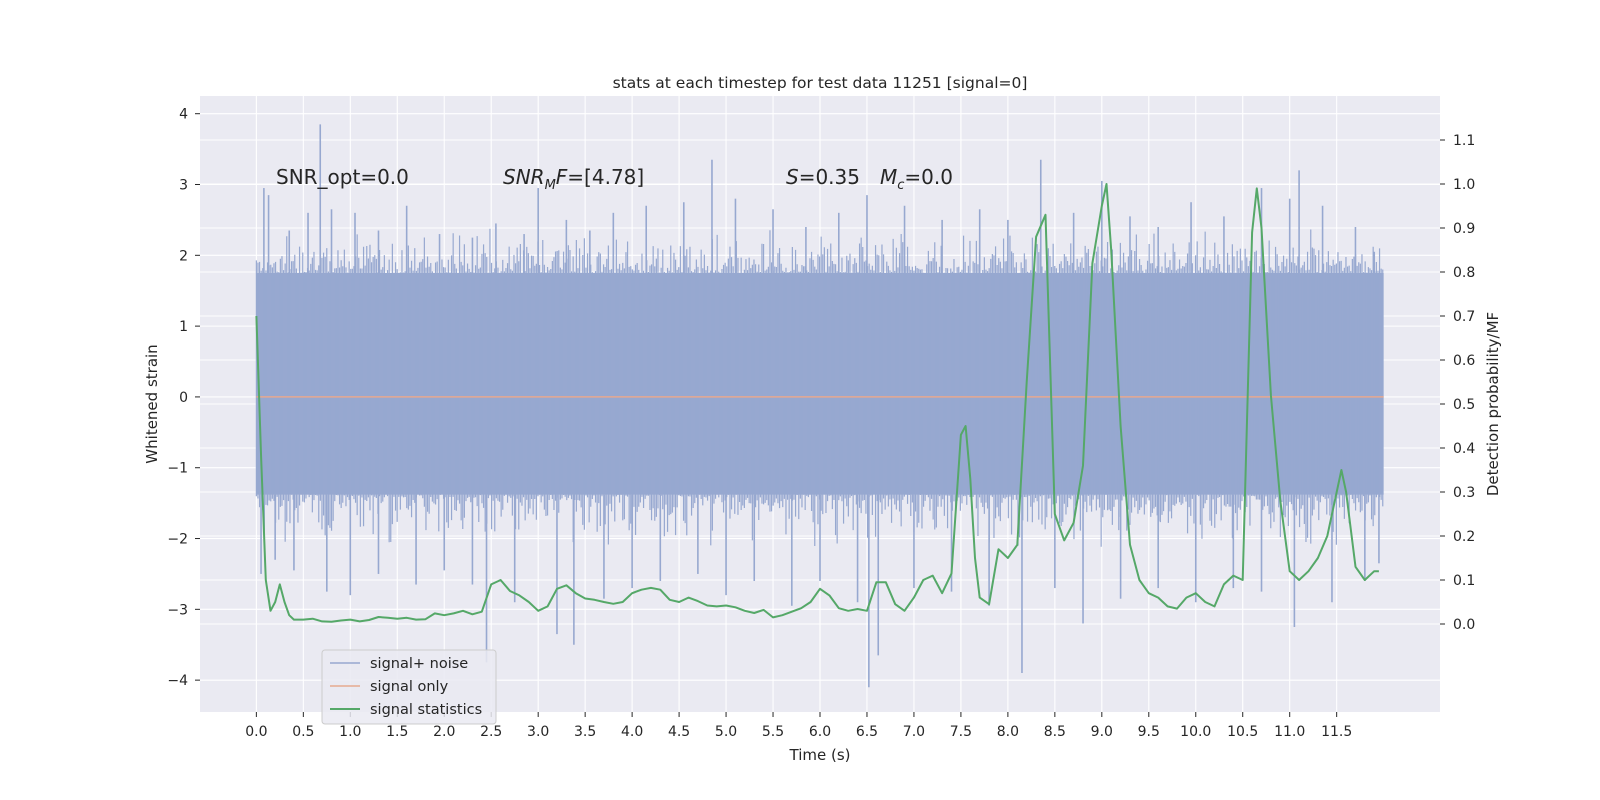 The image size is (1600, 800). What do you see at coordinates (792, 177) in the screenshot?
I see `s-symbol: S` at bounding box center [792, 177].